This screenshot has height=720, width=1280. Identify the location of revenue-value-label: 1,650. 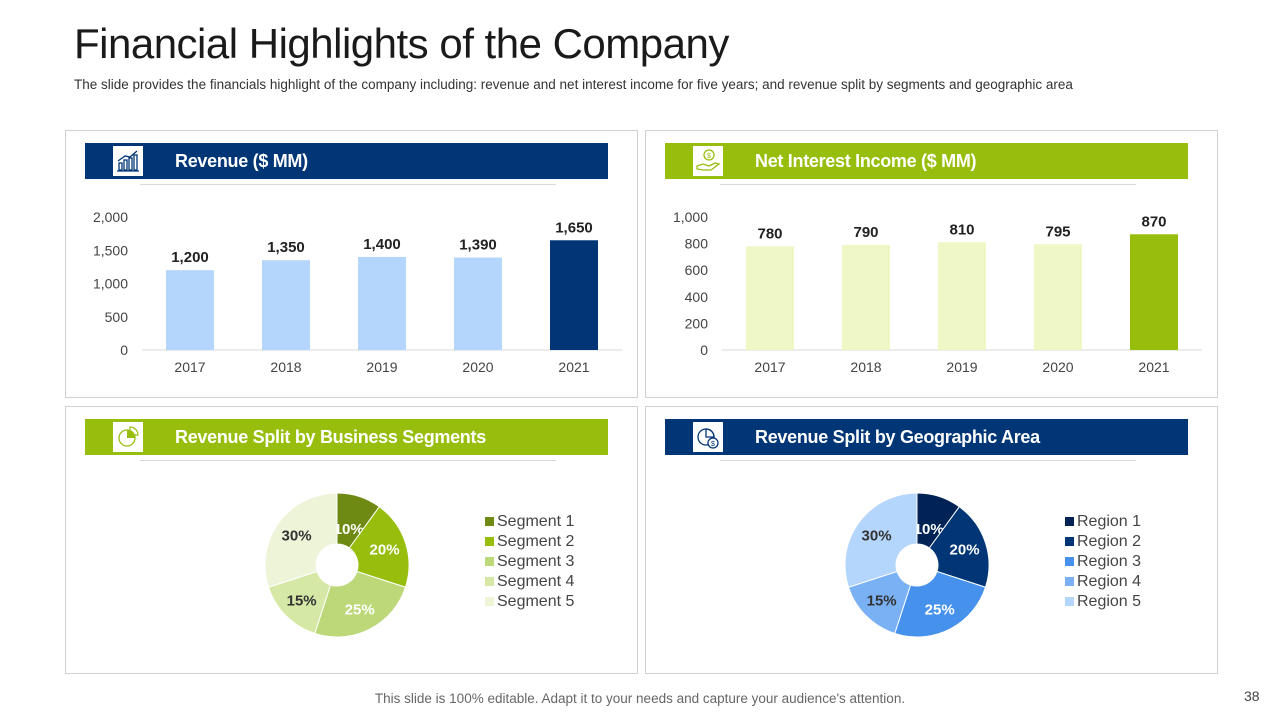
(574, 227).